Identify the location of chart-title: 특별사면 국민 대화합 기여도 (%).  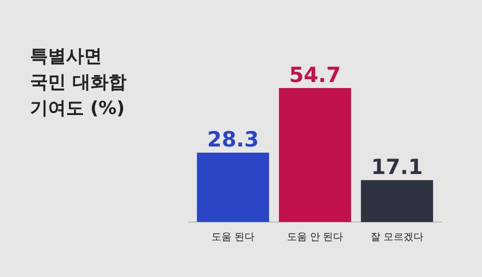
(78, 82).